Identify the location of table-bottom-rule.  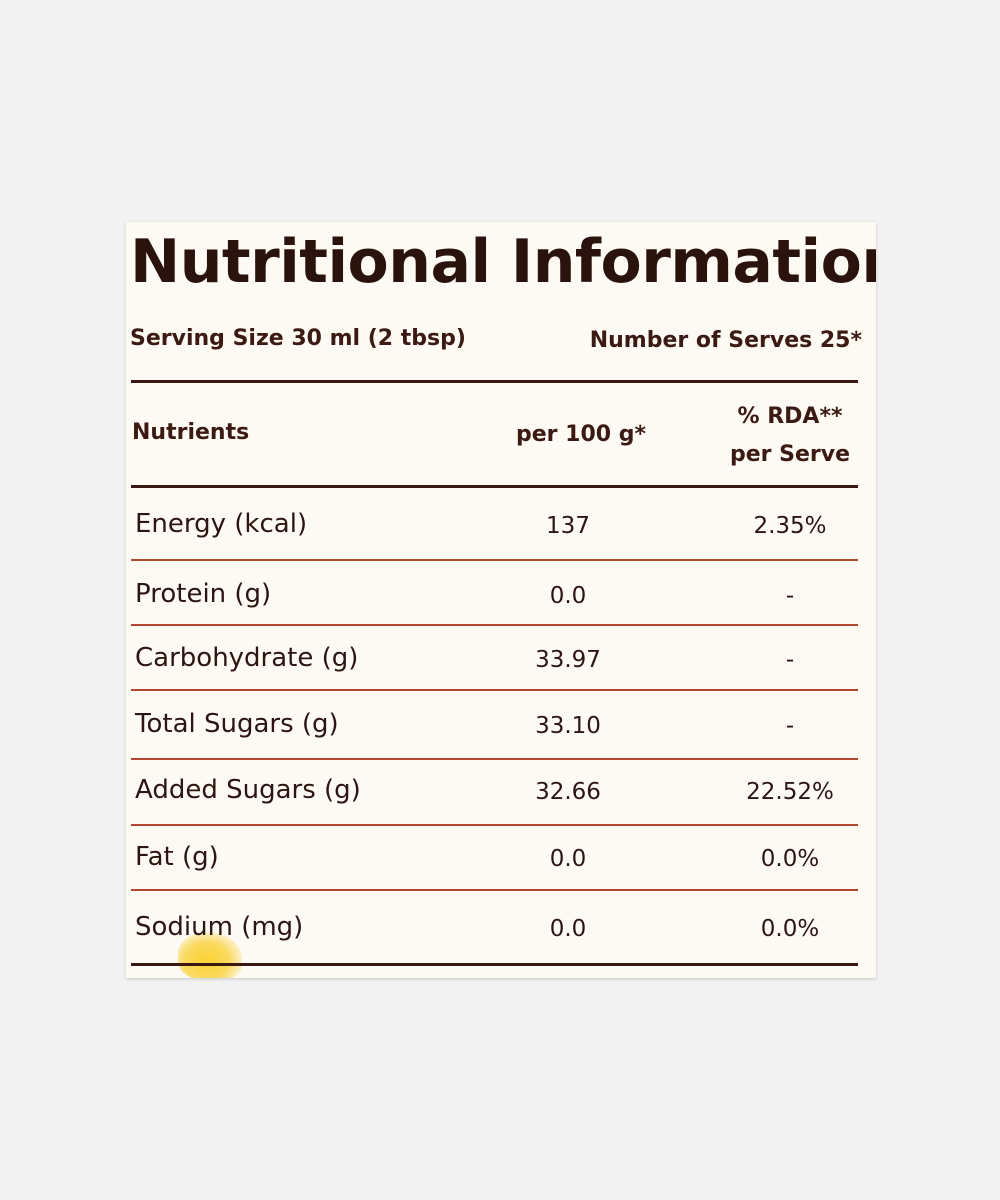
(494, 964).